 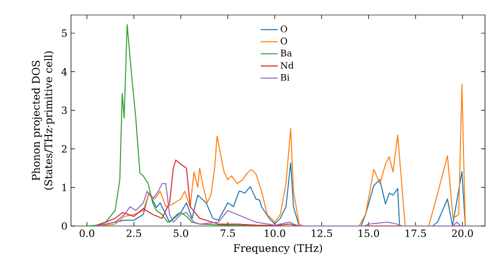 I want to click on legend-label: Nd, so click(x=287, y=65).